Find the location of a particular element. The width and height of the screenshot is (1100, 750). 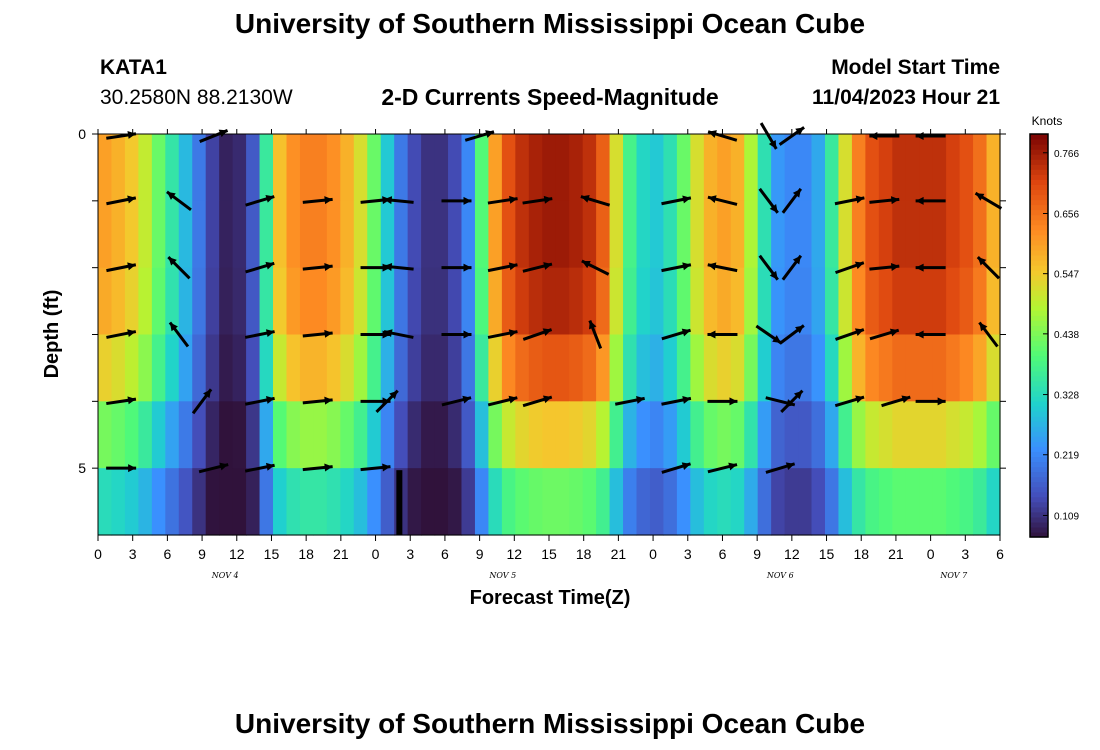

colorbar: 0.109 0.219 0.328 0.438 0.547 0.656 0.766 is located at coordinates (1054, 335).